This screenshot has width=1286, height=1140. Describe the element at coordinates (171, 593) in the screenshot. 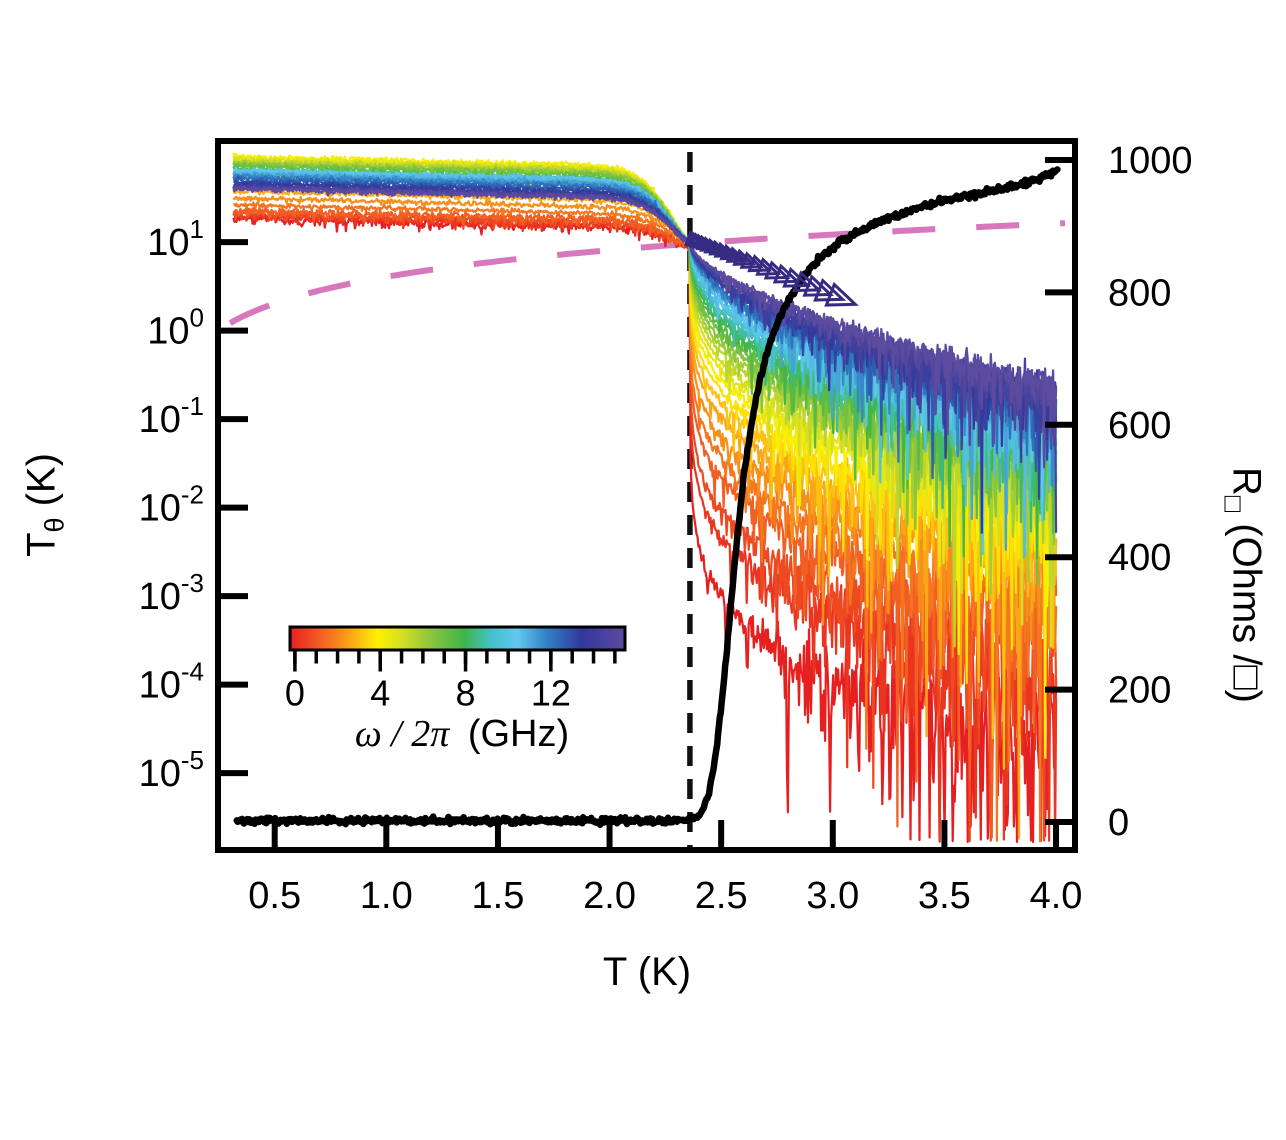

I see `y-left-tick-label: 10⁻³` at that location.